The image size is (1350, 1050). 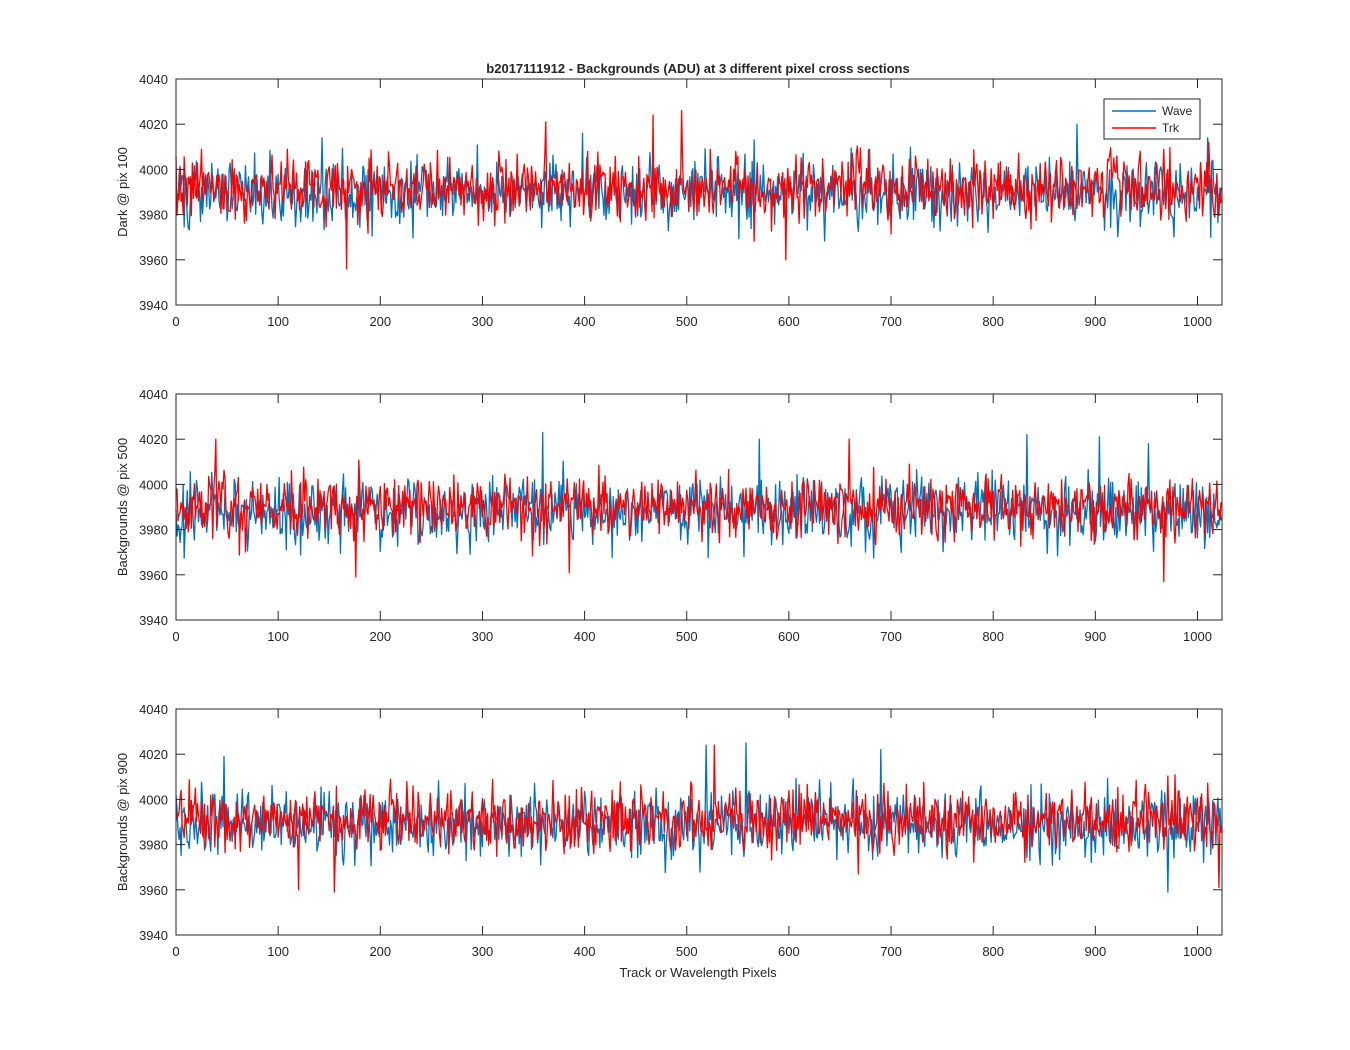 I want to click on legend-label-trk: Trk, so click(x=1171, y=128).